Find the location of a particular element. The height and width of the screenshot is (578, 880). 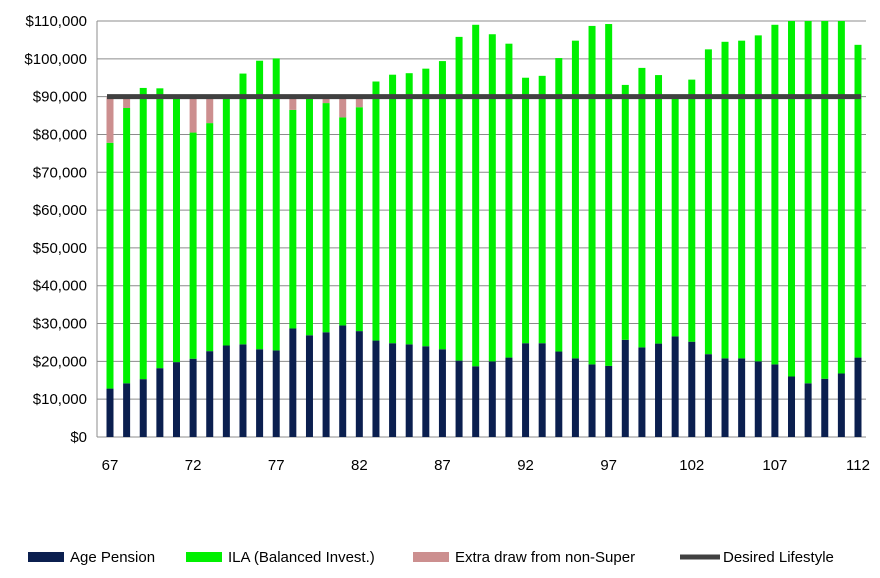

x-tick-label: 112 is located at coordinates (858, 465).